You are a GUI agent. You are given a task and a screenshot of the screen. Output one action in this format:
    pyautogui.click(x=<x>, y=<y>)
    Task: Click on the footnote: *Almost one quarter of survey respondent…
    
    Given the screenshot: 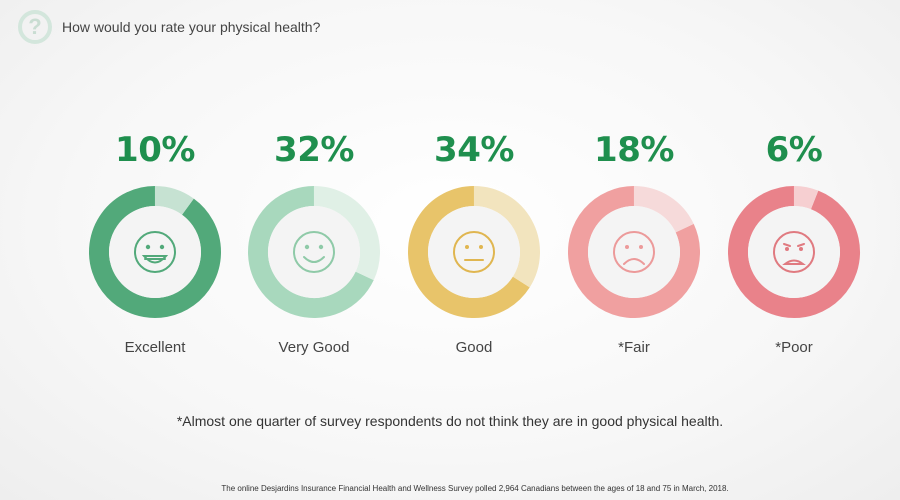 What is the action you would take?
    pyautogui.click(x=450, y=421)
    